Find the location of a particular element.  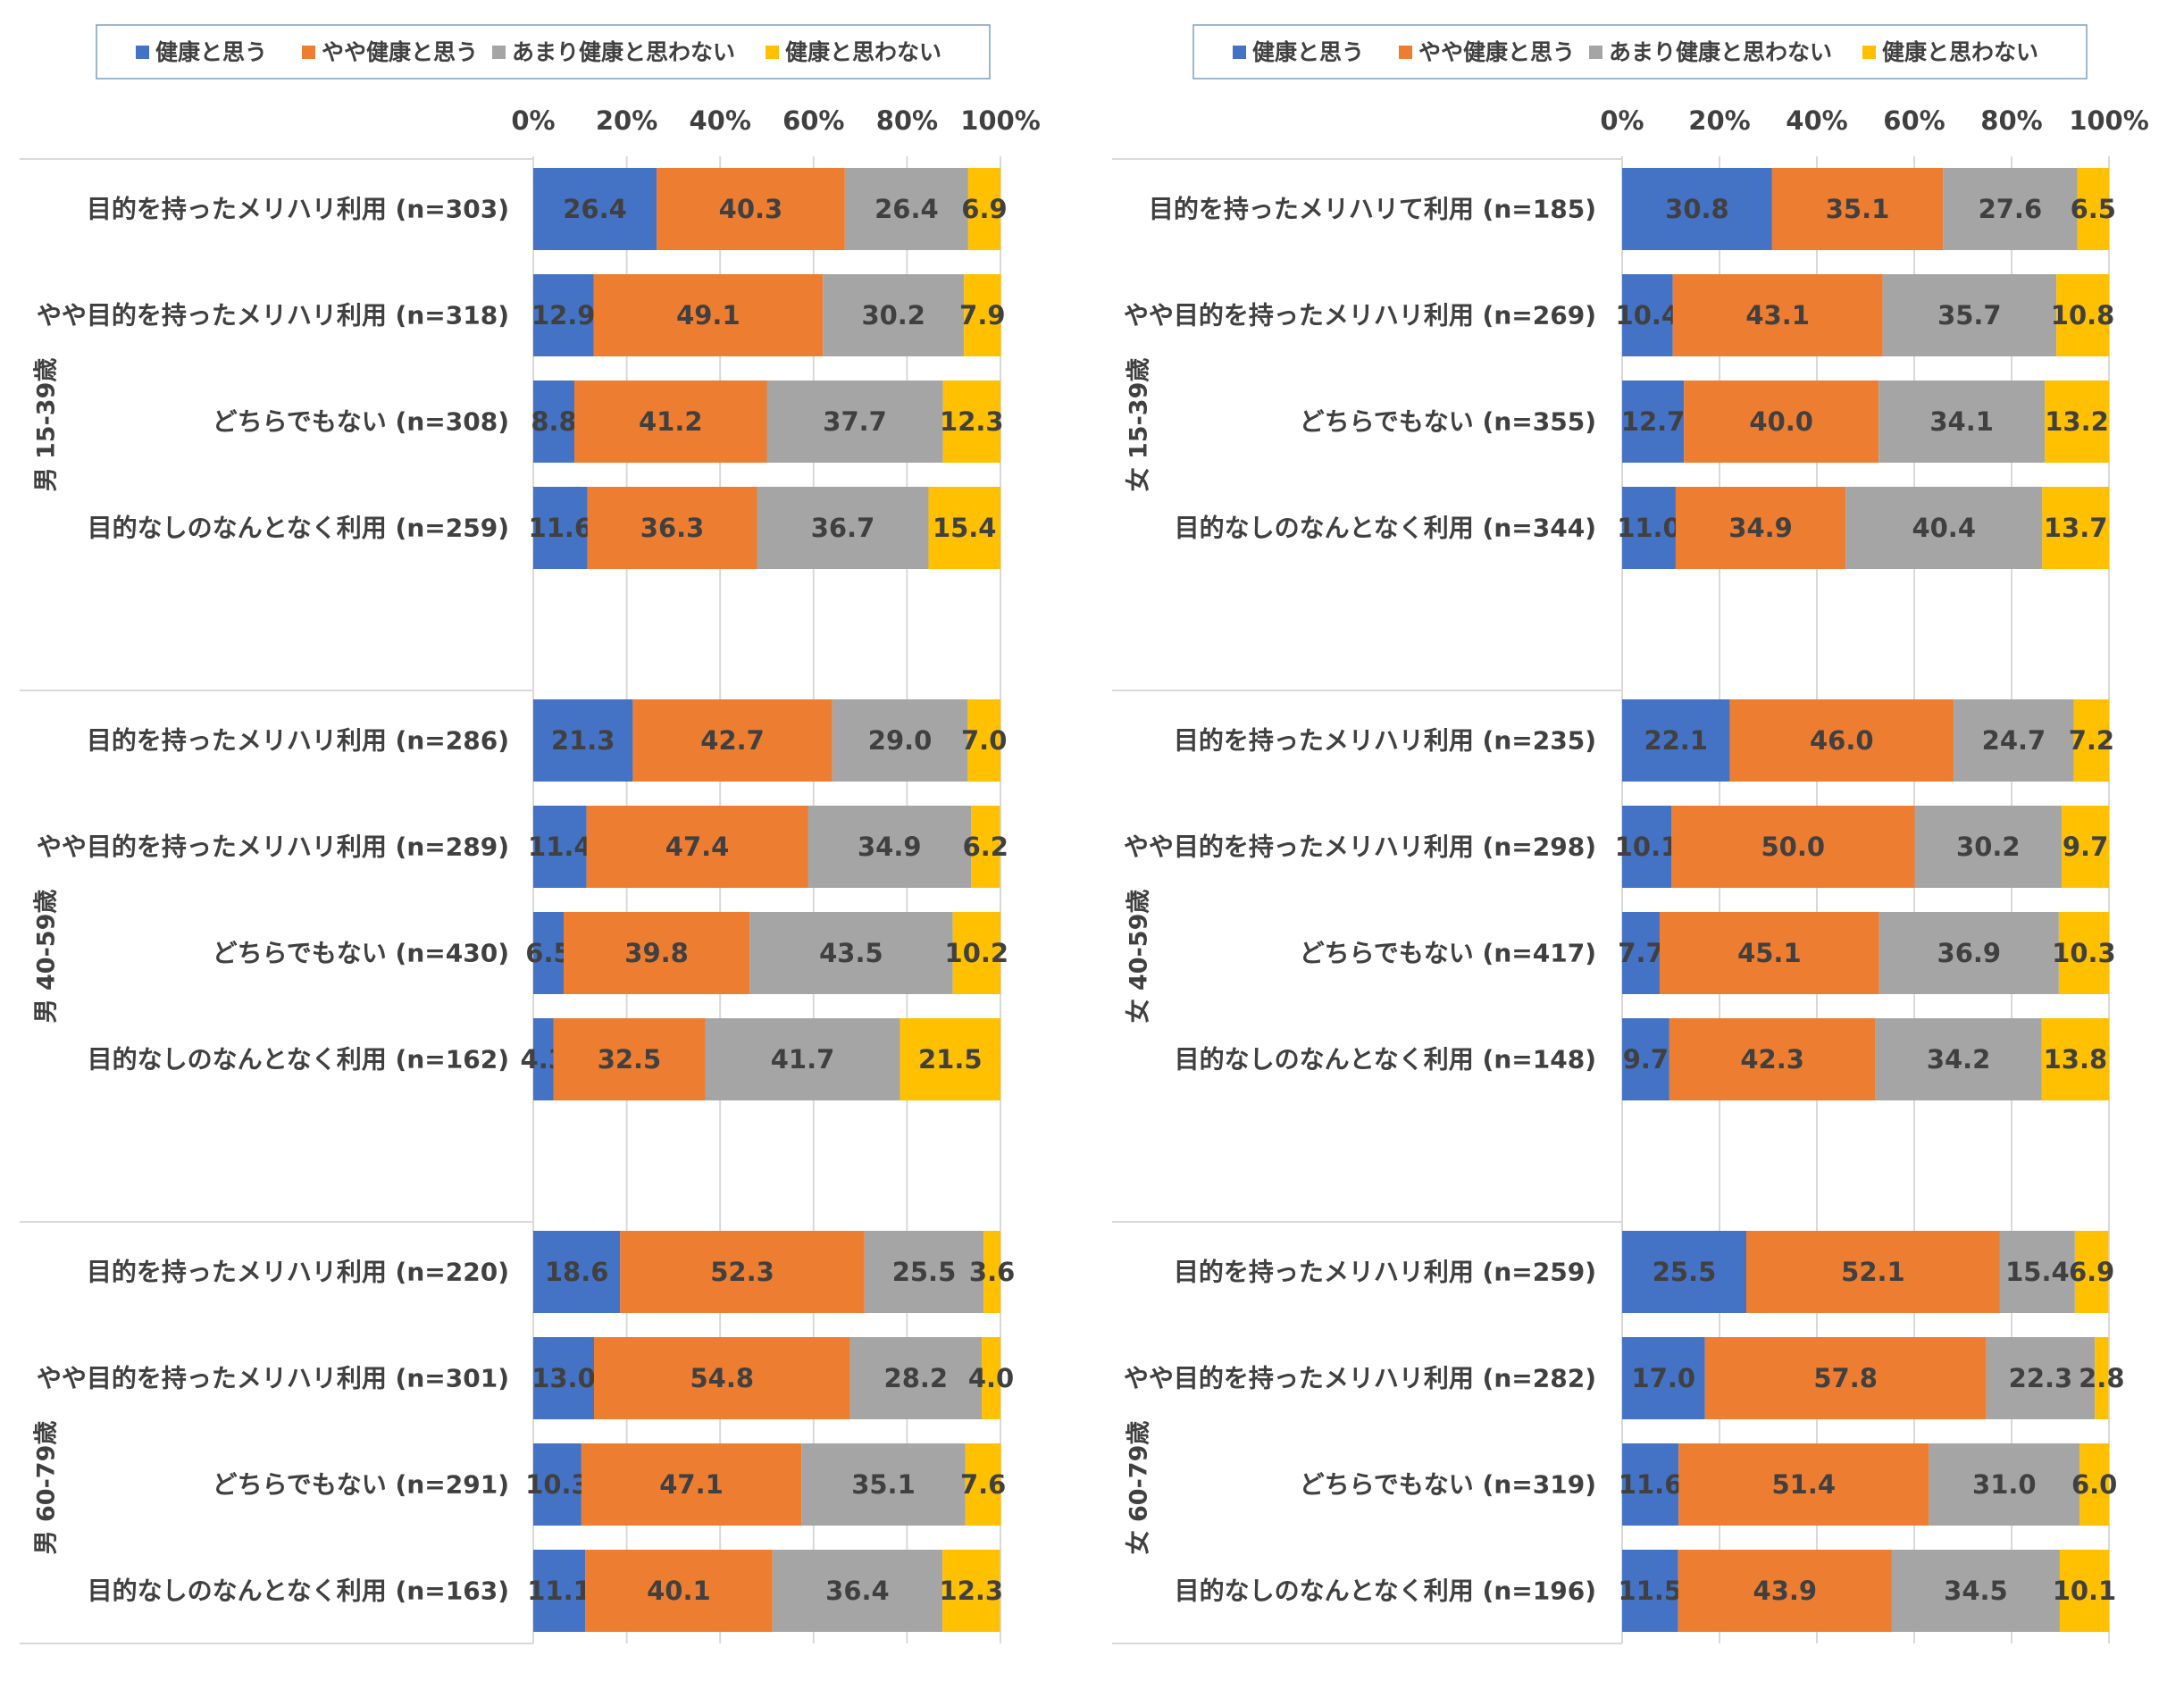

data-label: 8.8 is located at coordinates (553, 422).